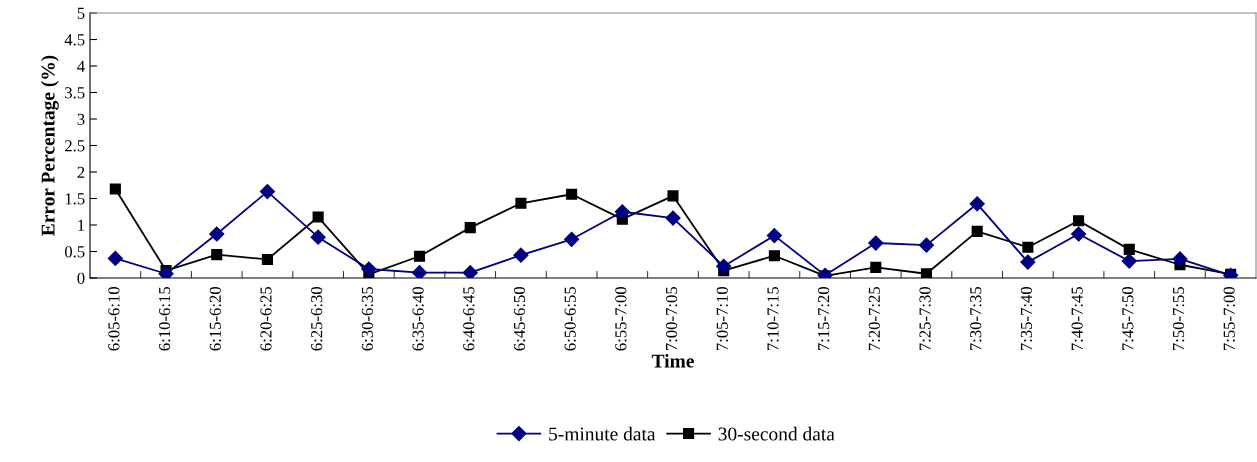 The image size is (1257, 462). I want to click on x-tick-label: 6:35-6:40, so click(418, 318).